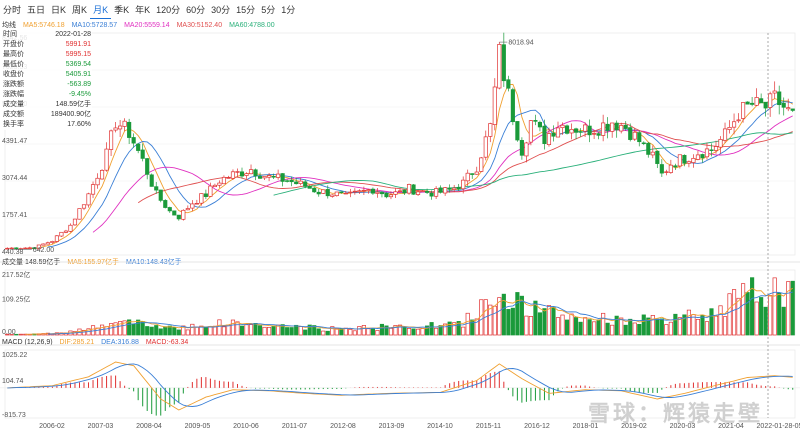  Describe the element at coordinates (47, 55) in the screenshot. I see `info-row: 最高价 5995.15` at that location.